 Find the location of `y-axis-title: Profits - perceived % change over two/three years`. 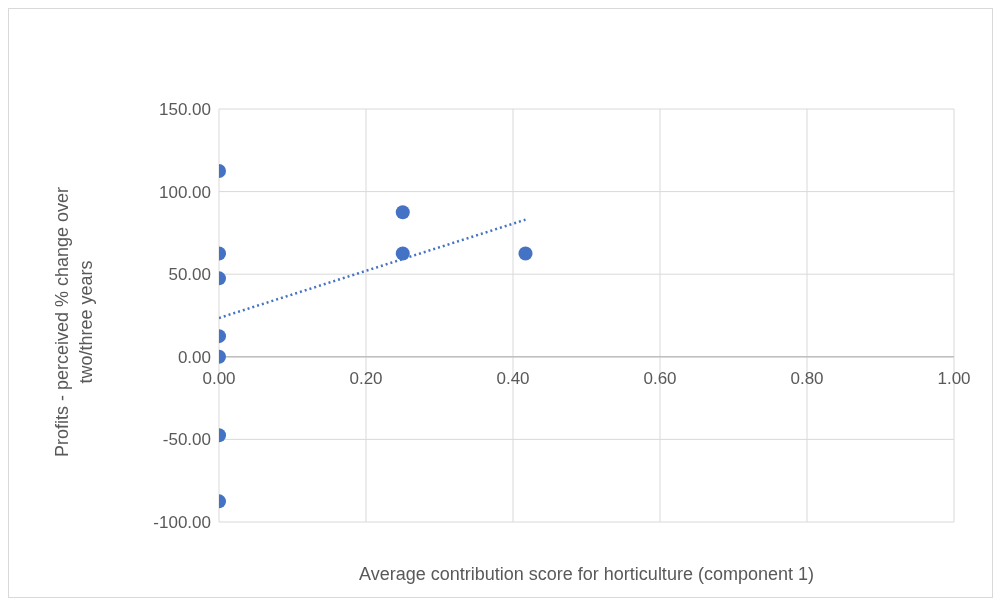

y-axis-title: Profits - perceived % change over two/three years is located at coordinates (74, 322).